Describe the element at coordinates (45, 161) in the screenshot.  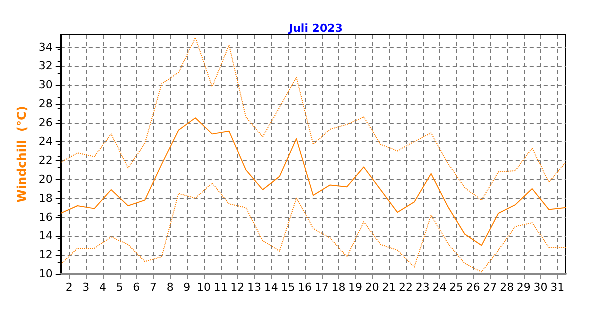
I see `y-tick-label: 22` at that location.